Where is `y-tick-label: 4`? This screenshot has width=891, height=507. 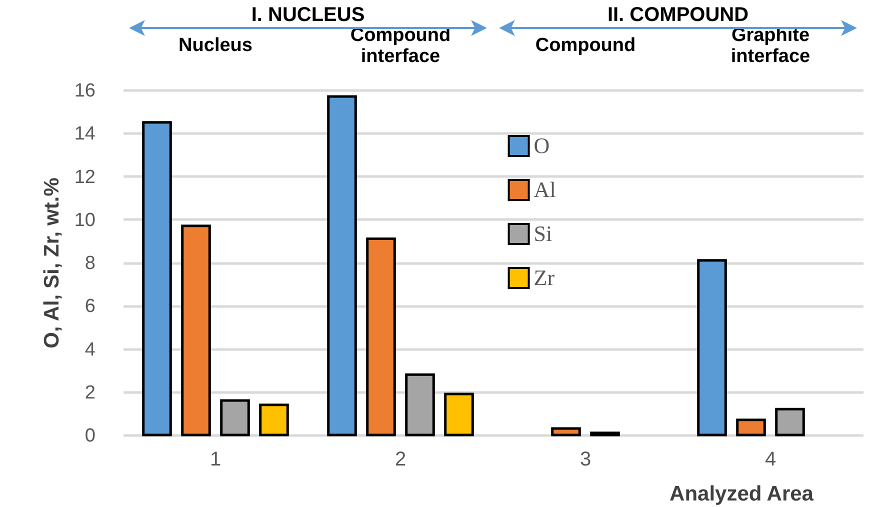 y-tick-label: 4 is located at coordinates (90, 349).